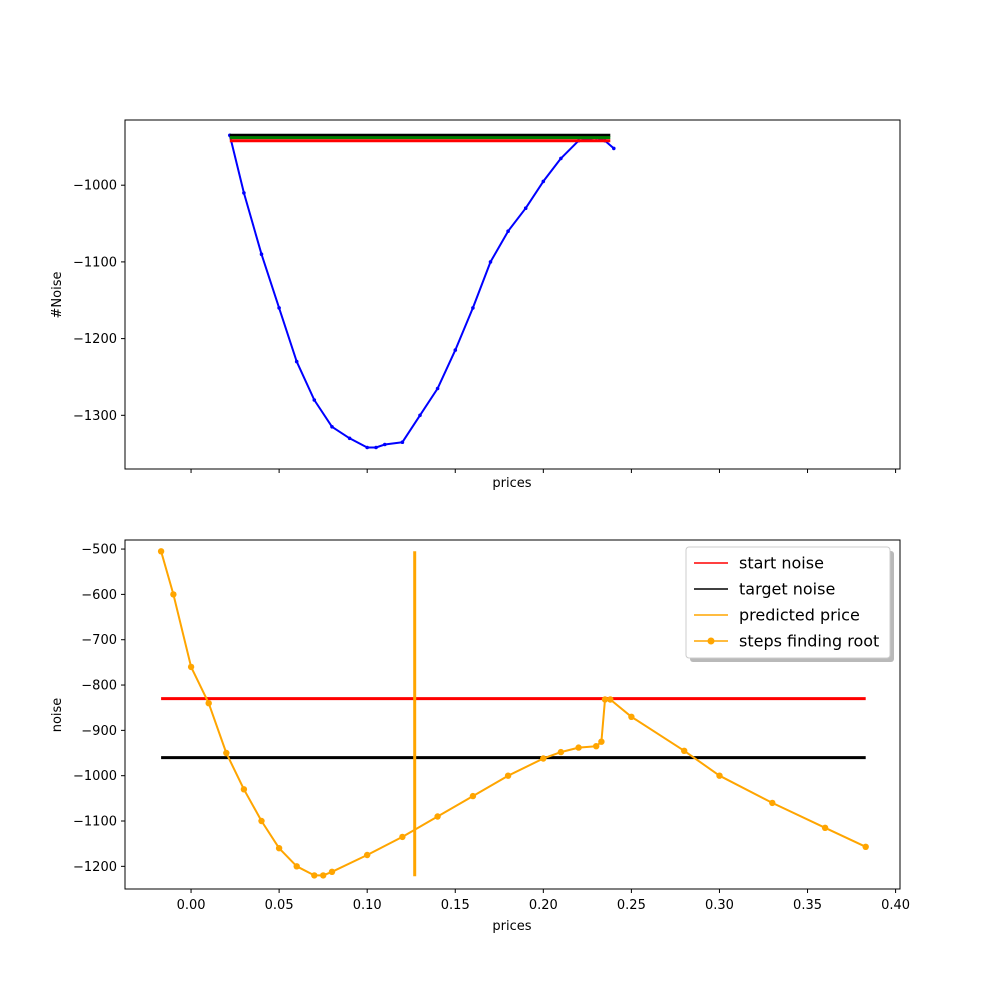  I want to click on bottom-y-tick-label: −800, so click(99, 686).